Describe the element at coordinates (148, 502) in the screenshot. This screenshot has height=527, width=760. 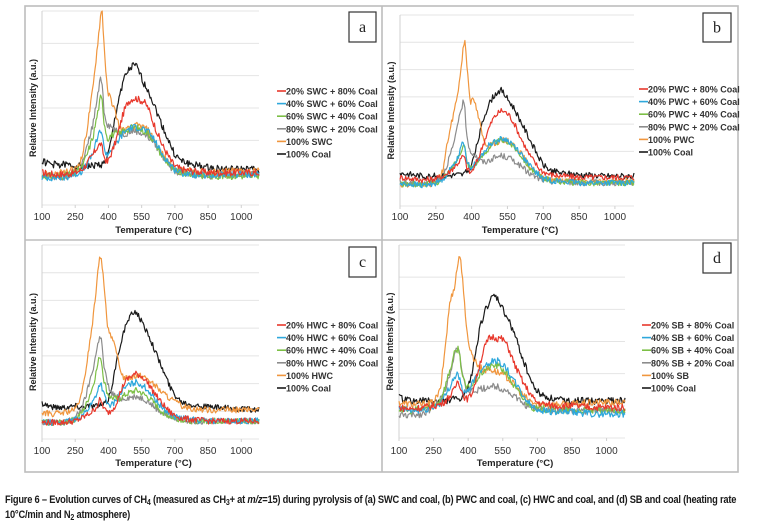
I see `caption-sub-4: 4` at that location.